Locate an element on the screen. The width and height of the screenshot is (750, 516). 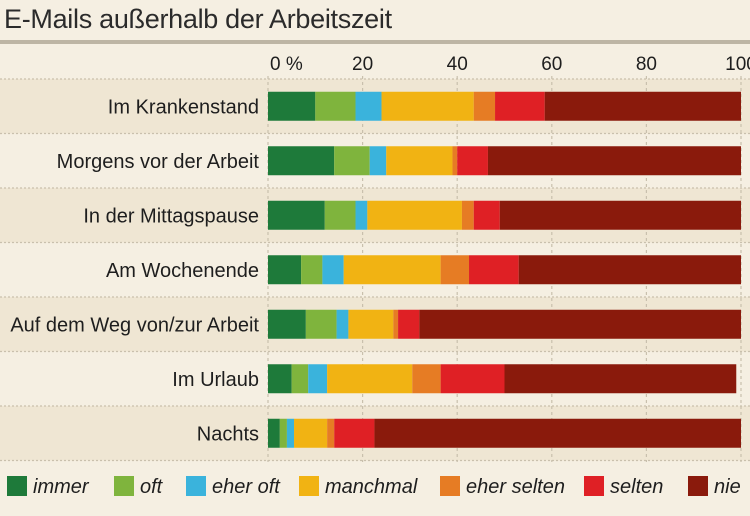
chart-title: E-Mails außerhalb der Arbeitszeit is located at coordinates (198, 19).